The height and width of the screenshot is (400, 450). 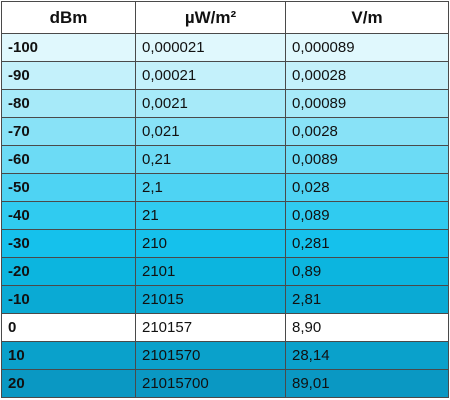 I want to click on table-row: -90 0,00021 0,00028, so click(x=225, y=75).